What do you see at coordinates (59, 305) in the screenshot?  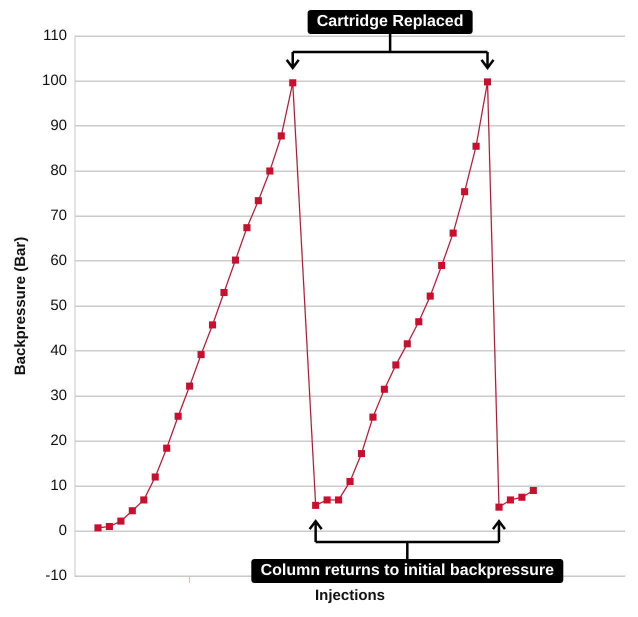 I see `y-tick-label: 50` at bounding box center [59, 305].